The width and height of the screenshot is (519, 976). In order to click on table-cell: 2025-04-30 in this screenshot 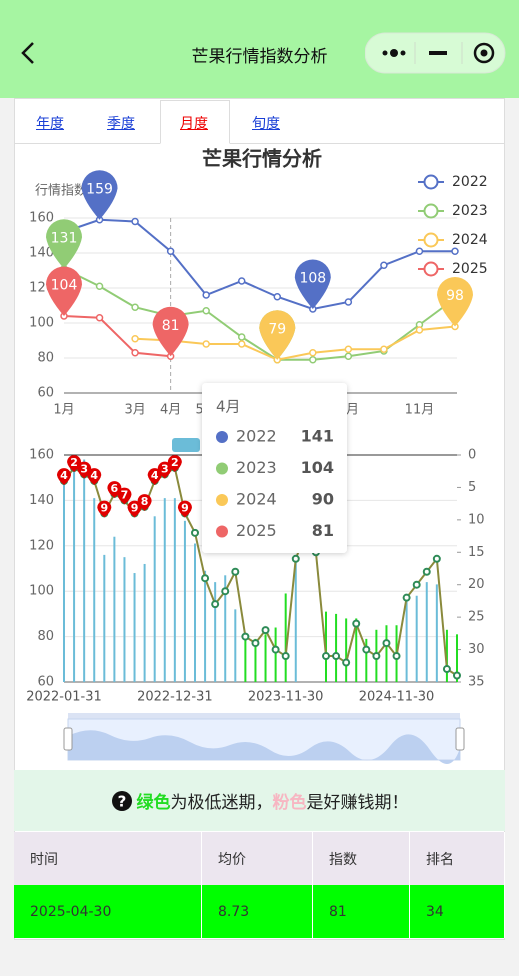, I will do `click(108, 911)`.